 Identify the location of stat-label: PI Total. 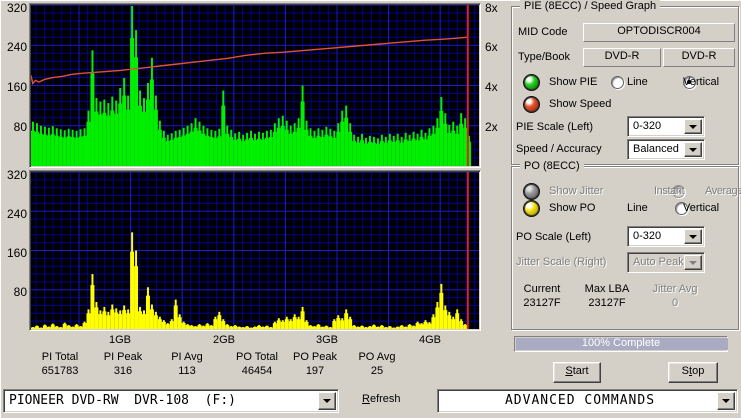
(60, 357).